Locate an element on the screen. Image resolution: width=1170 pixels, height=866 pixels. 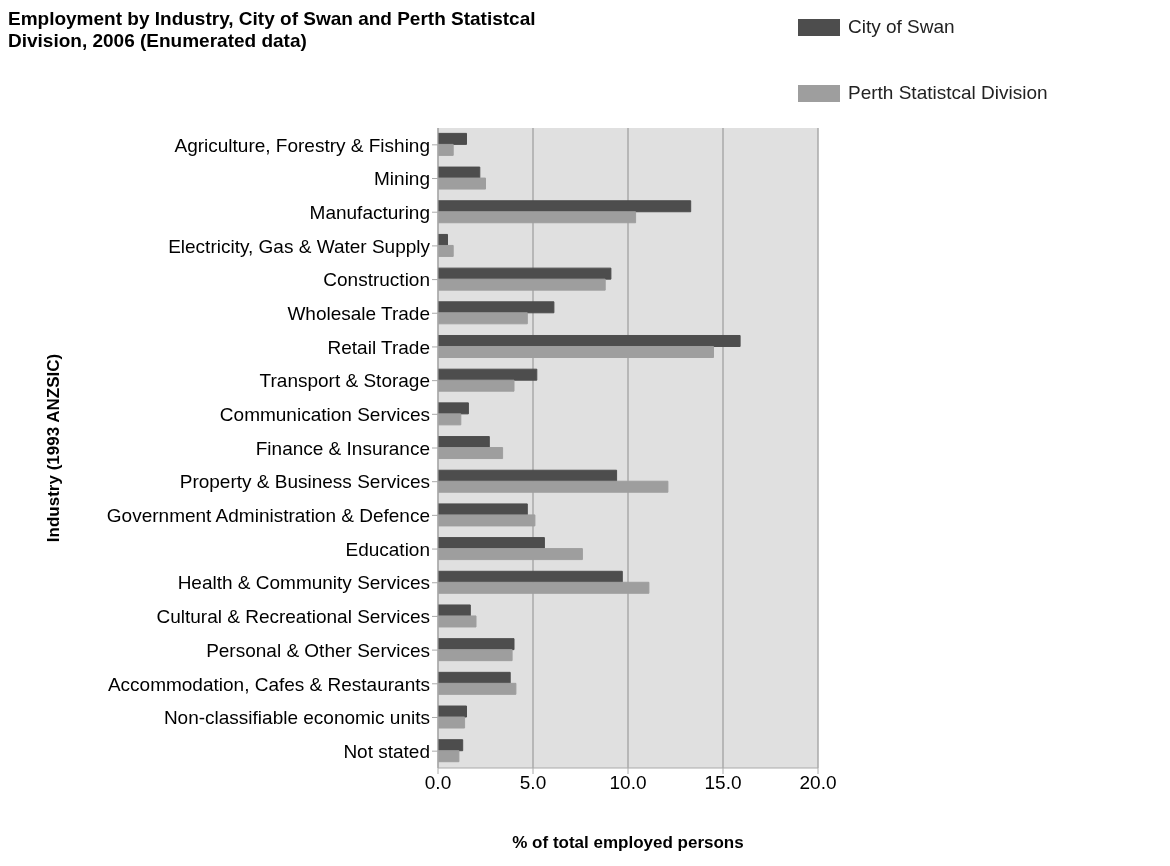
y-tick-label: Mining is located at coordinates (402, 179).